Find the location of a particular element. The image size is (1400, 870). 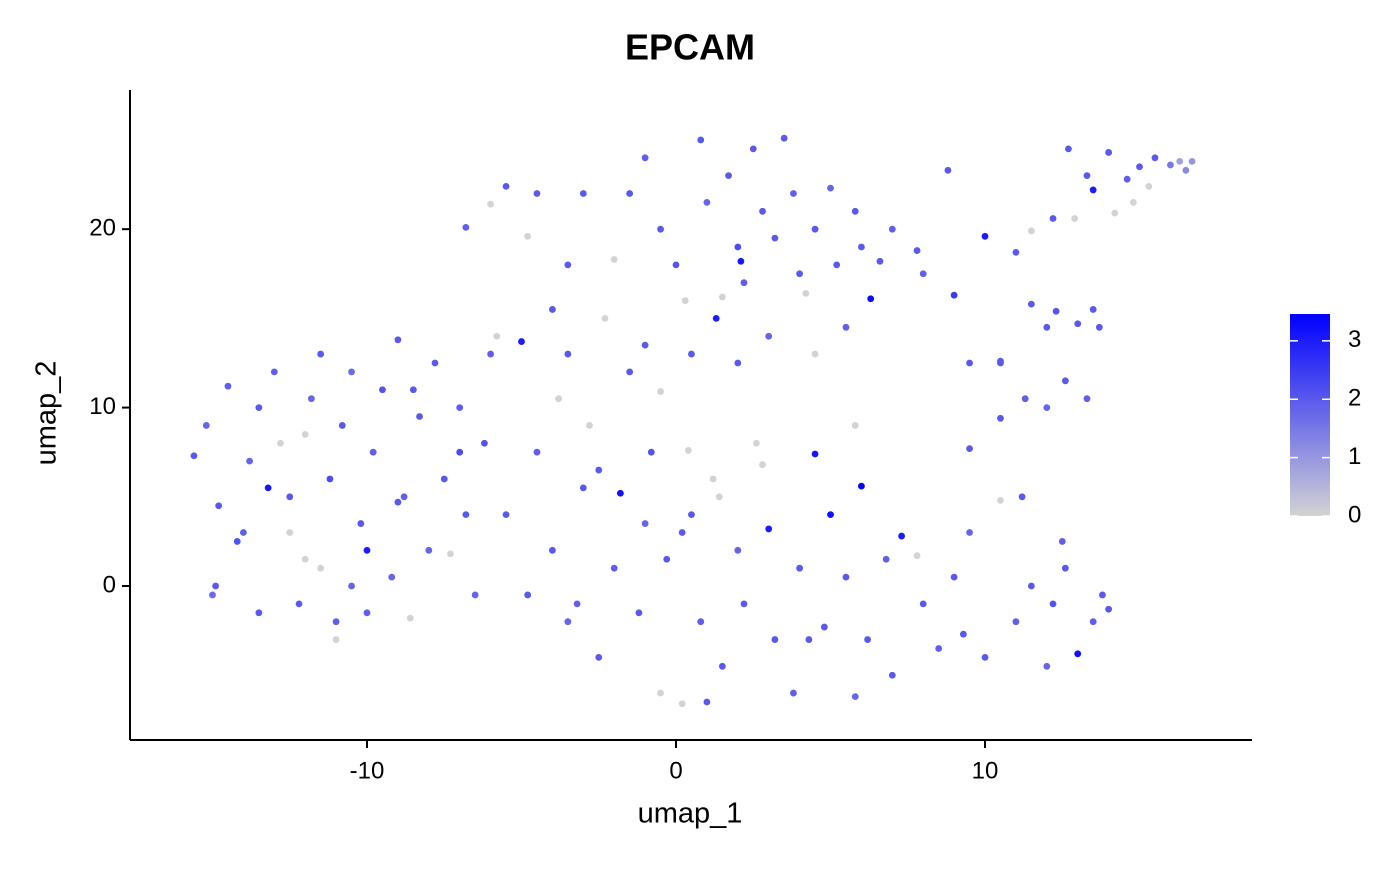

colorbar is located at coordinates (1310, 415).